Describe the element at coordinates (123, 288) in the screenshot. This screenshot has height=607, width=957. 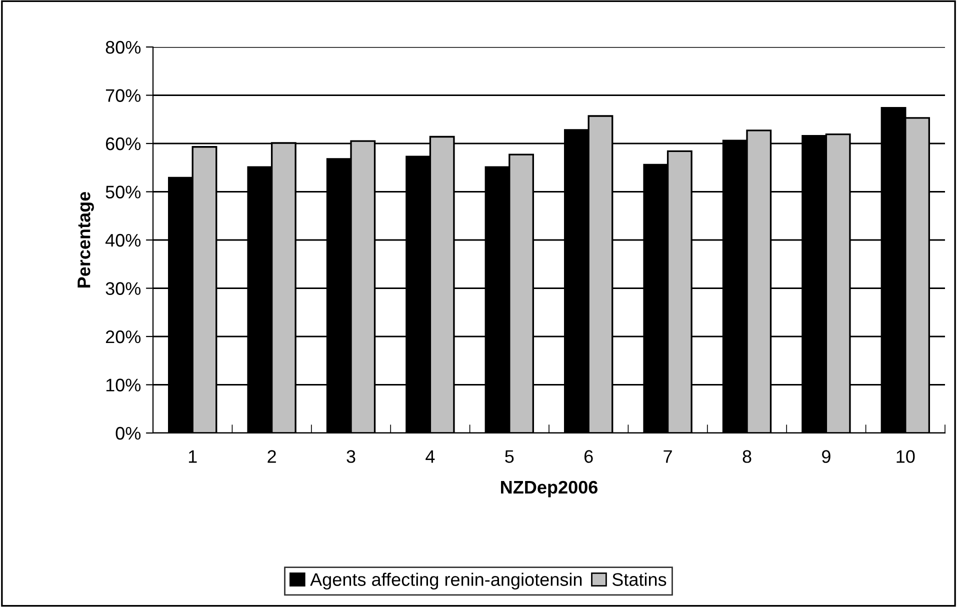
I see `y-tick-label: 30%` at that location.